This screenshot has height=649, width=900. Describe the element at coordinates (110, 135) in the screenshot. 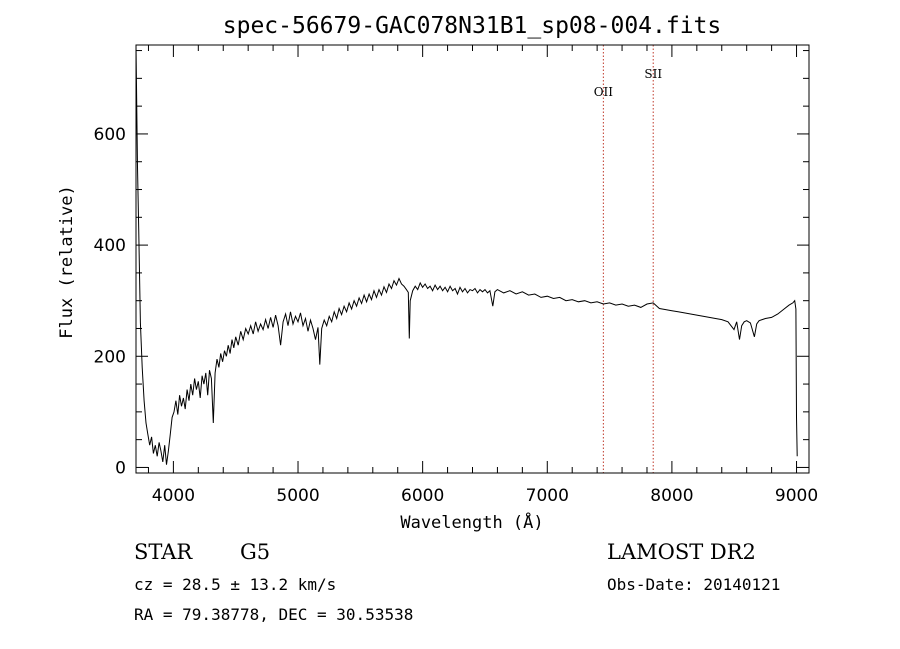

I see `y-tick-label: 600` at that location.